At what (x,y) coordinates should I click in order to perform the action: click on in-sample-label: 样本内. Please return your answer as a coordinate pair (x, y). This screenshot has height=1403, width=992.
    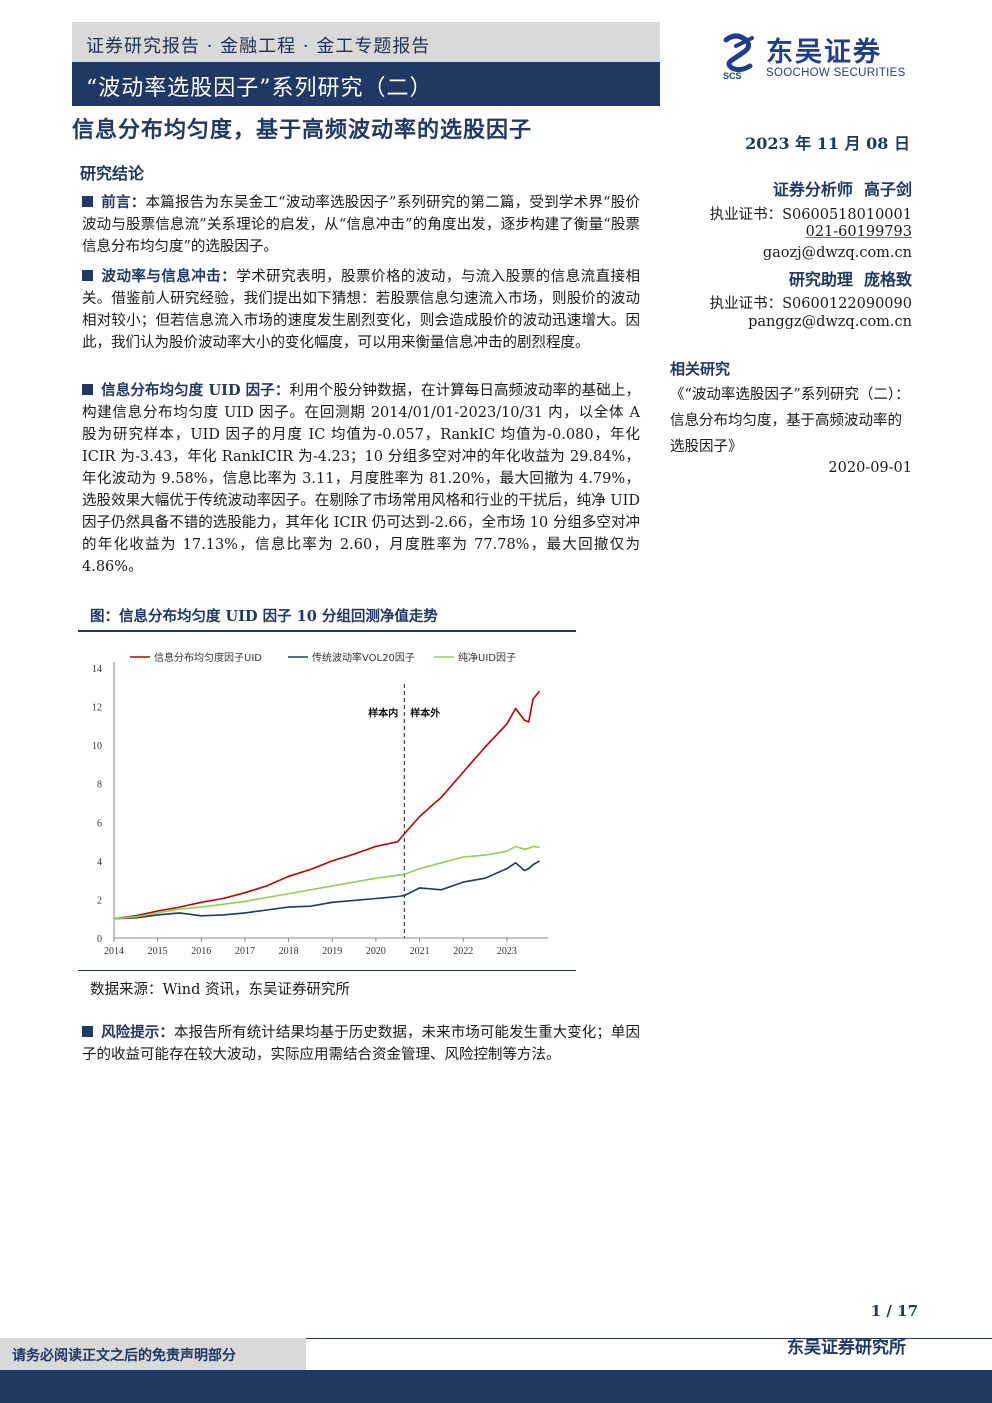
    Looking at the image, I should click on (383, 713).